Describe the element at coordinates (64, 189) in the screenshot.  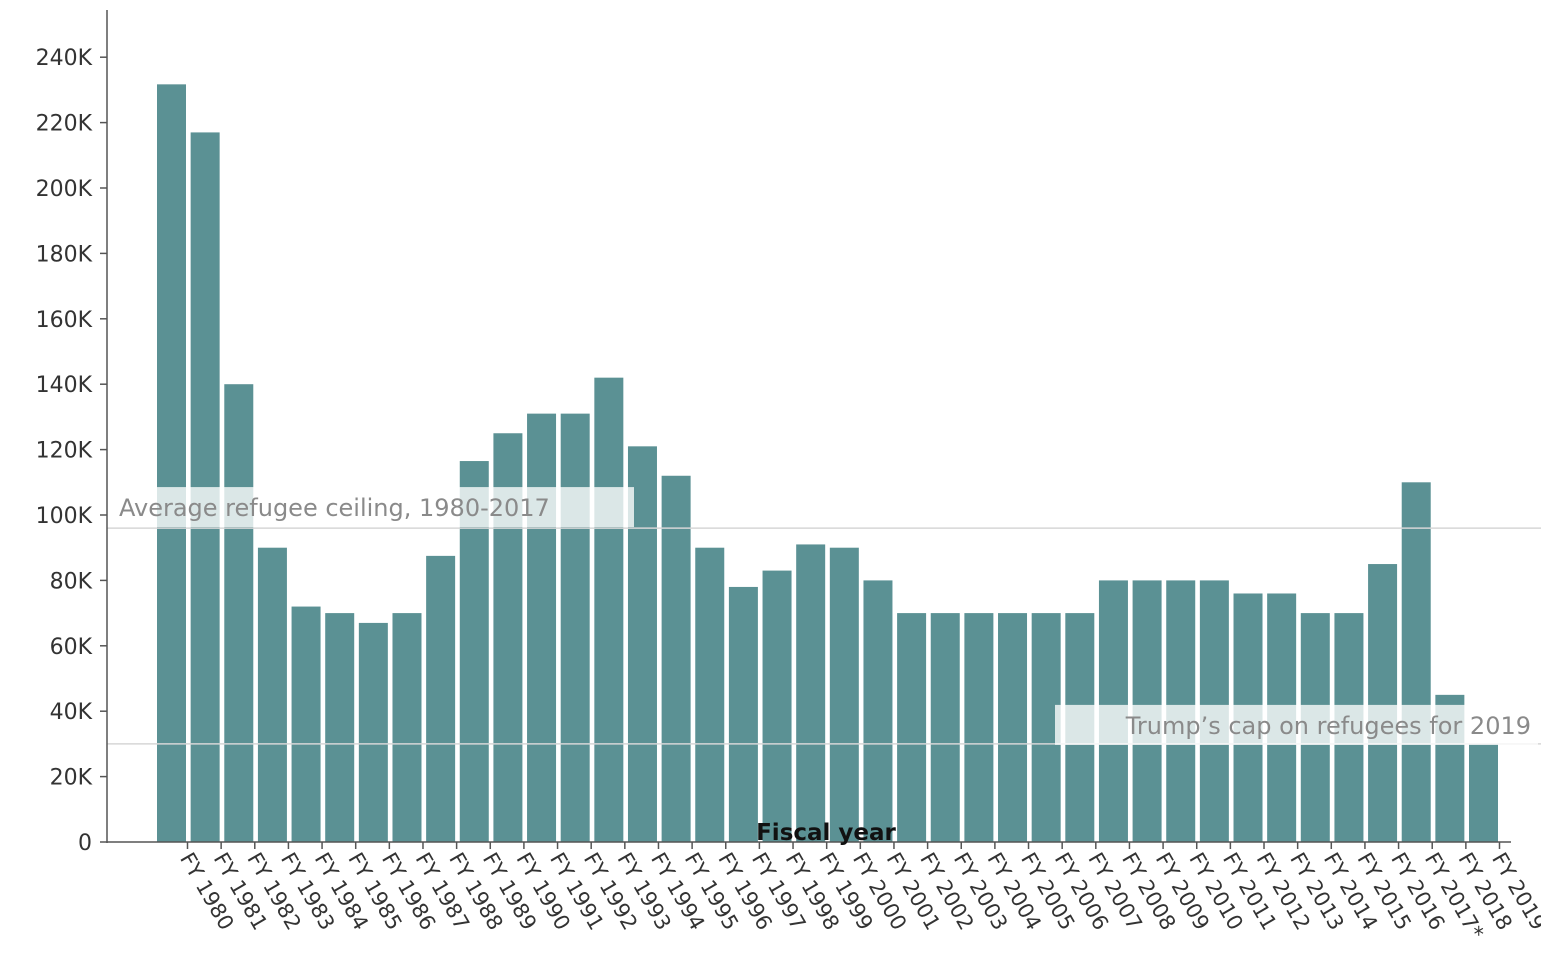
I see `y-tick-label: 200K` at that location.